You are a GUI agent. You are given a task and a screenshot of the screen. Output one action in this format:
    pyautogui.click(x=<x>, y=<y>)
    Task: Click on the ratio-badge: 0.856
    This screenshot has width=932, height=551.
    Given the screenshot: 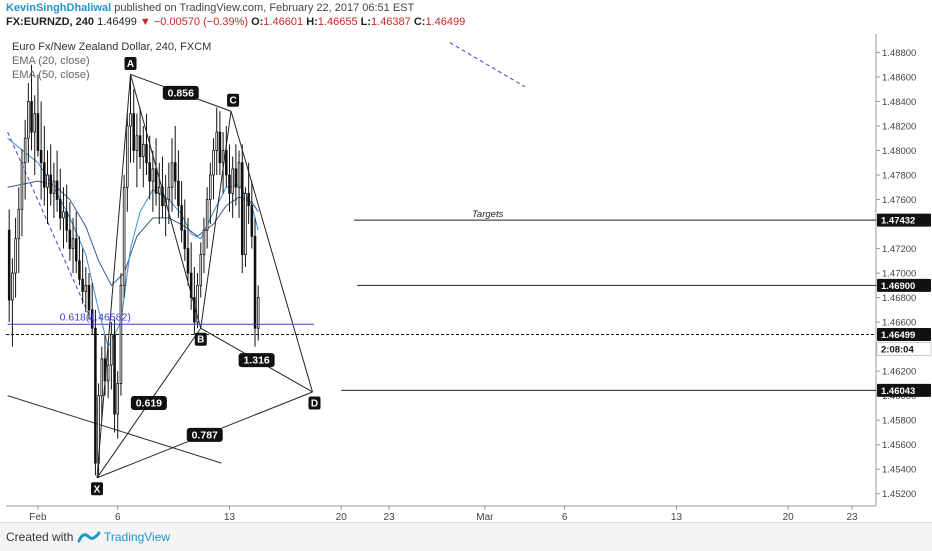 What is the action you would take?
    pyautogui.click(x=180, y=92)
    